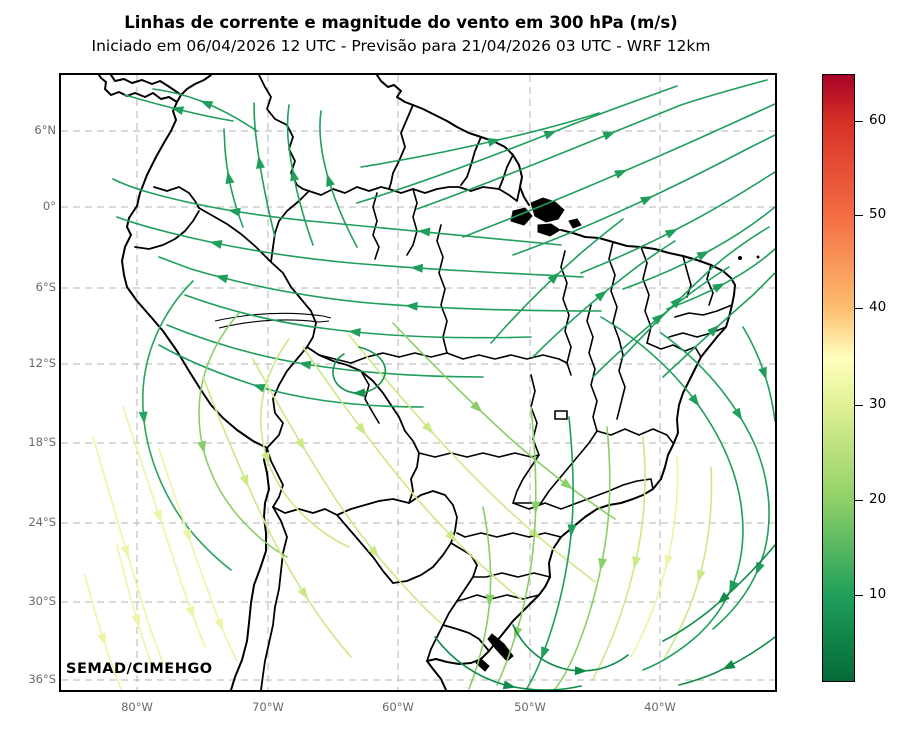 The image size is (909, 735). What do you see at coordinates (878, 119) in the screenshot?
I see `colorbar-tick-label: 60` at bounding box center [878, 119].